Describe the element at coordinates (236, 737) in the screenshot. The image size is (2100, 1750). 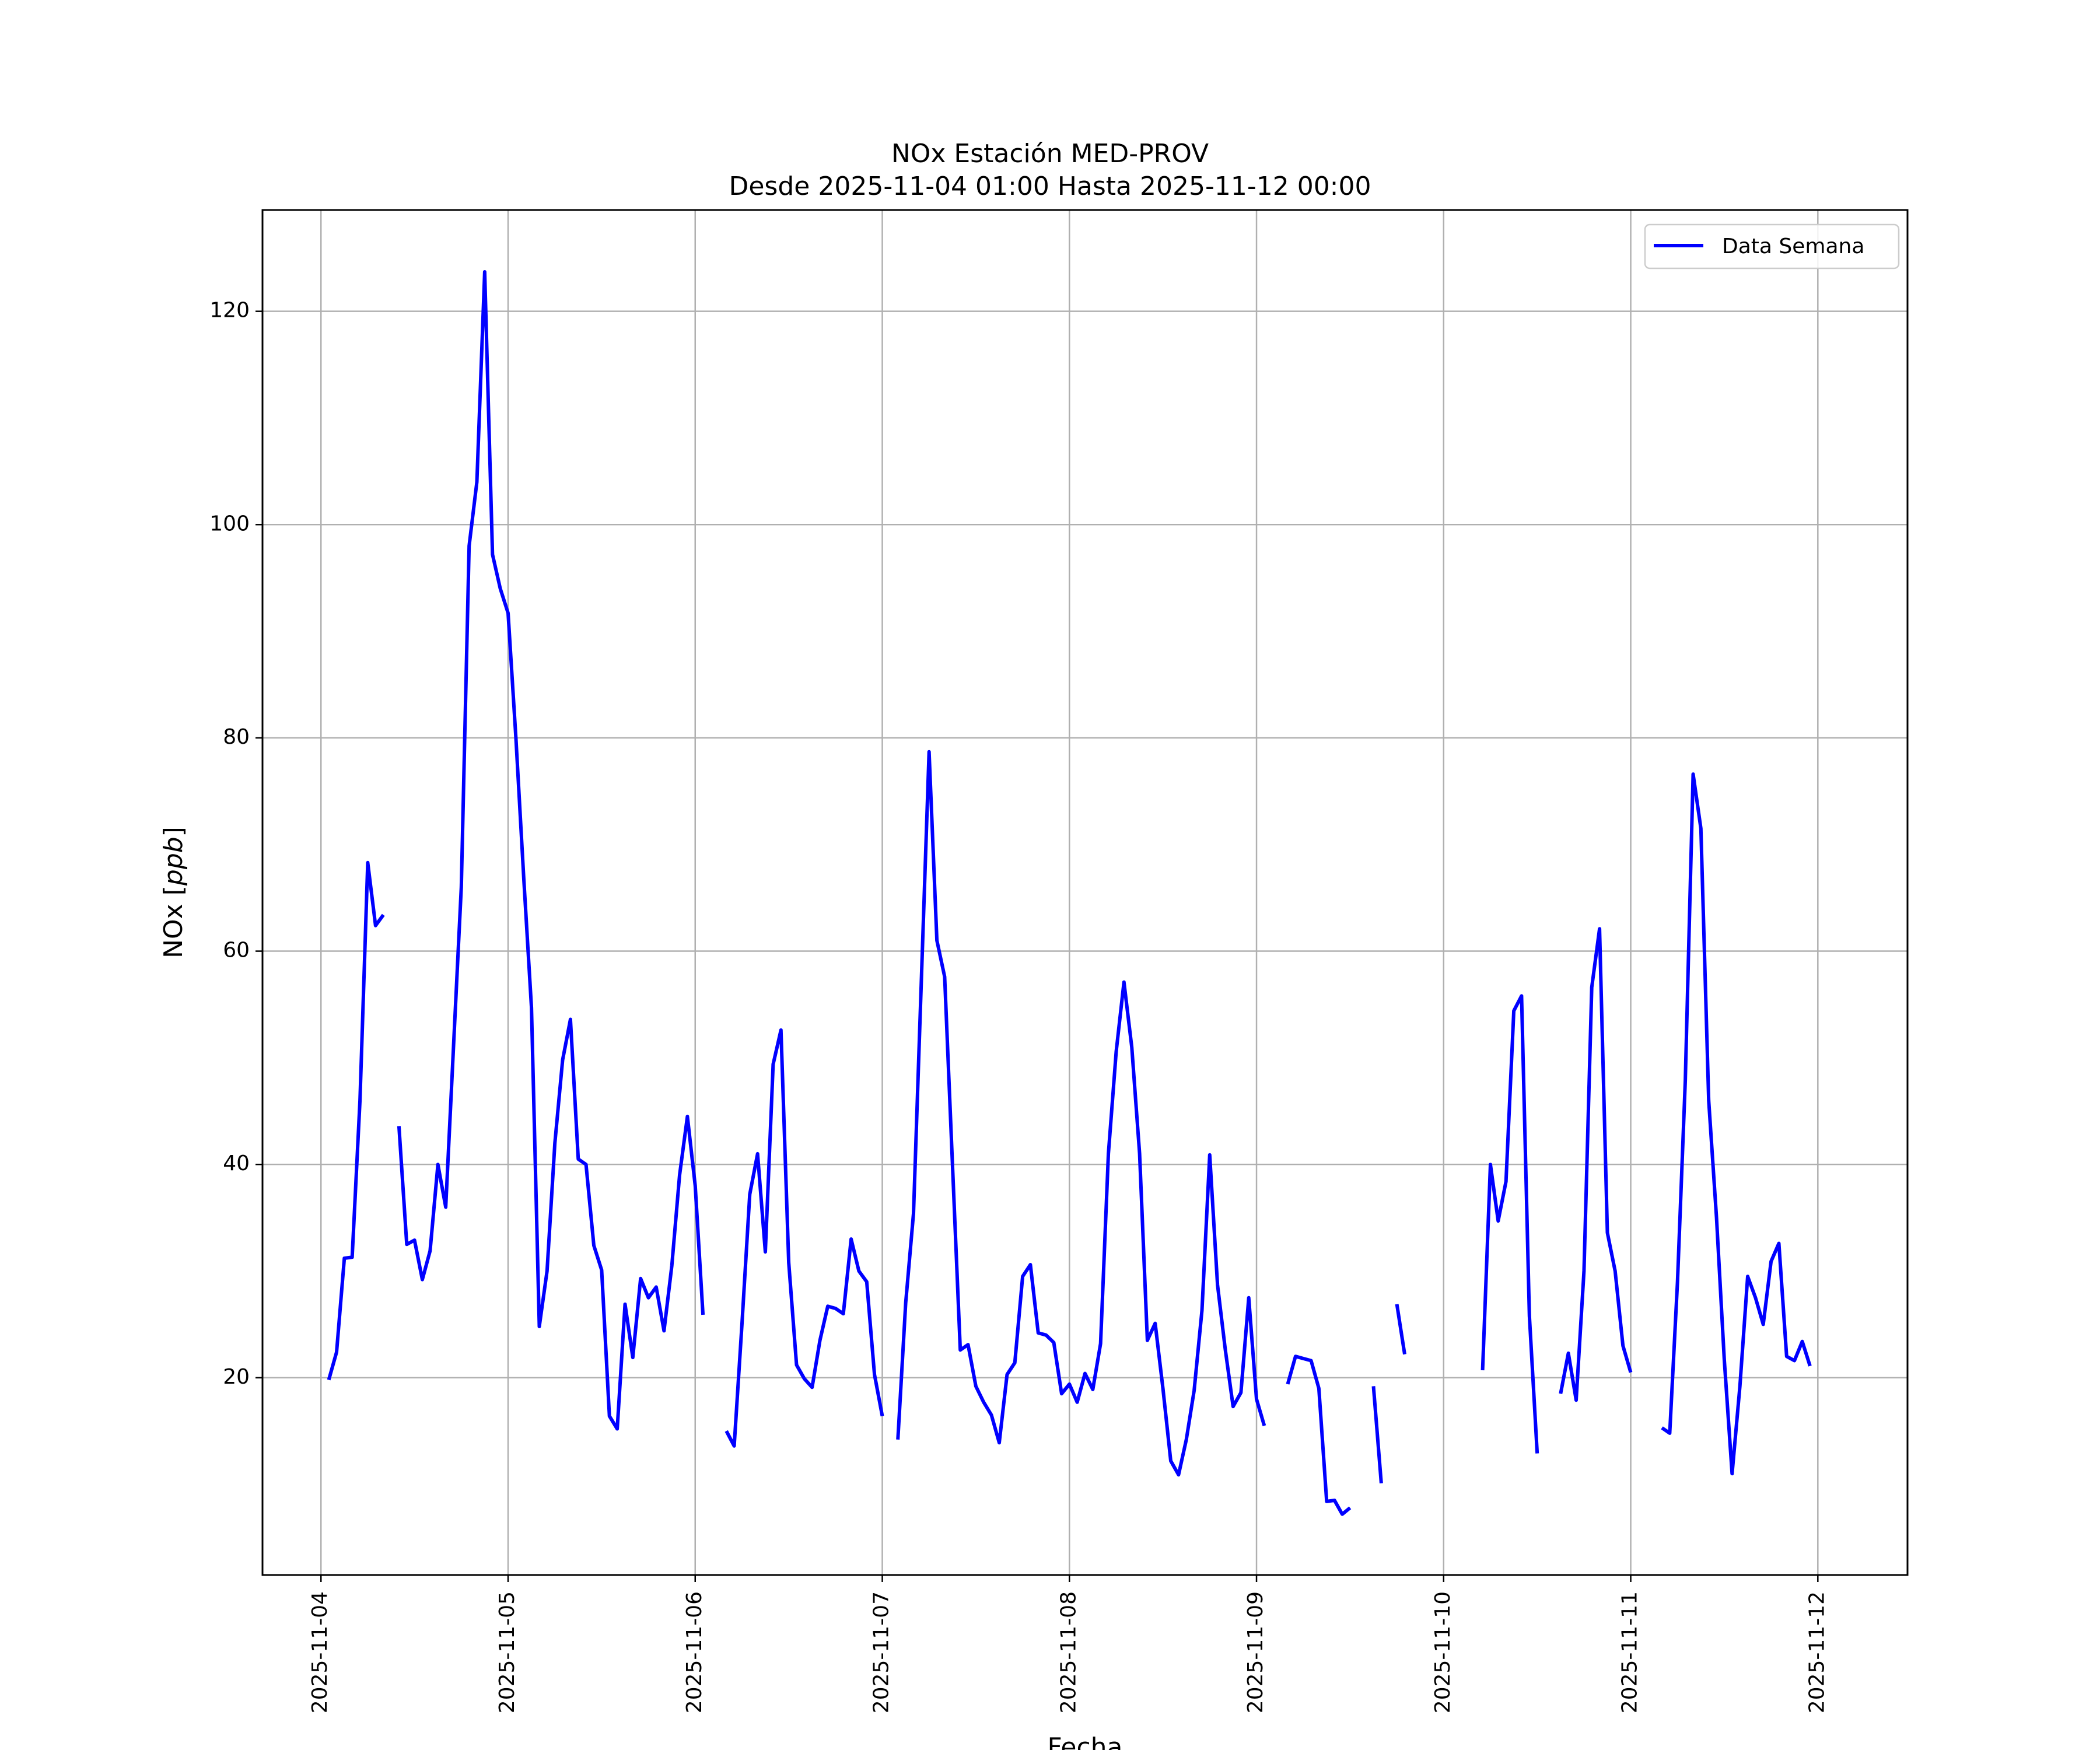
I see `y-tick-label: 80` at that location.